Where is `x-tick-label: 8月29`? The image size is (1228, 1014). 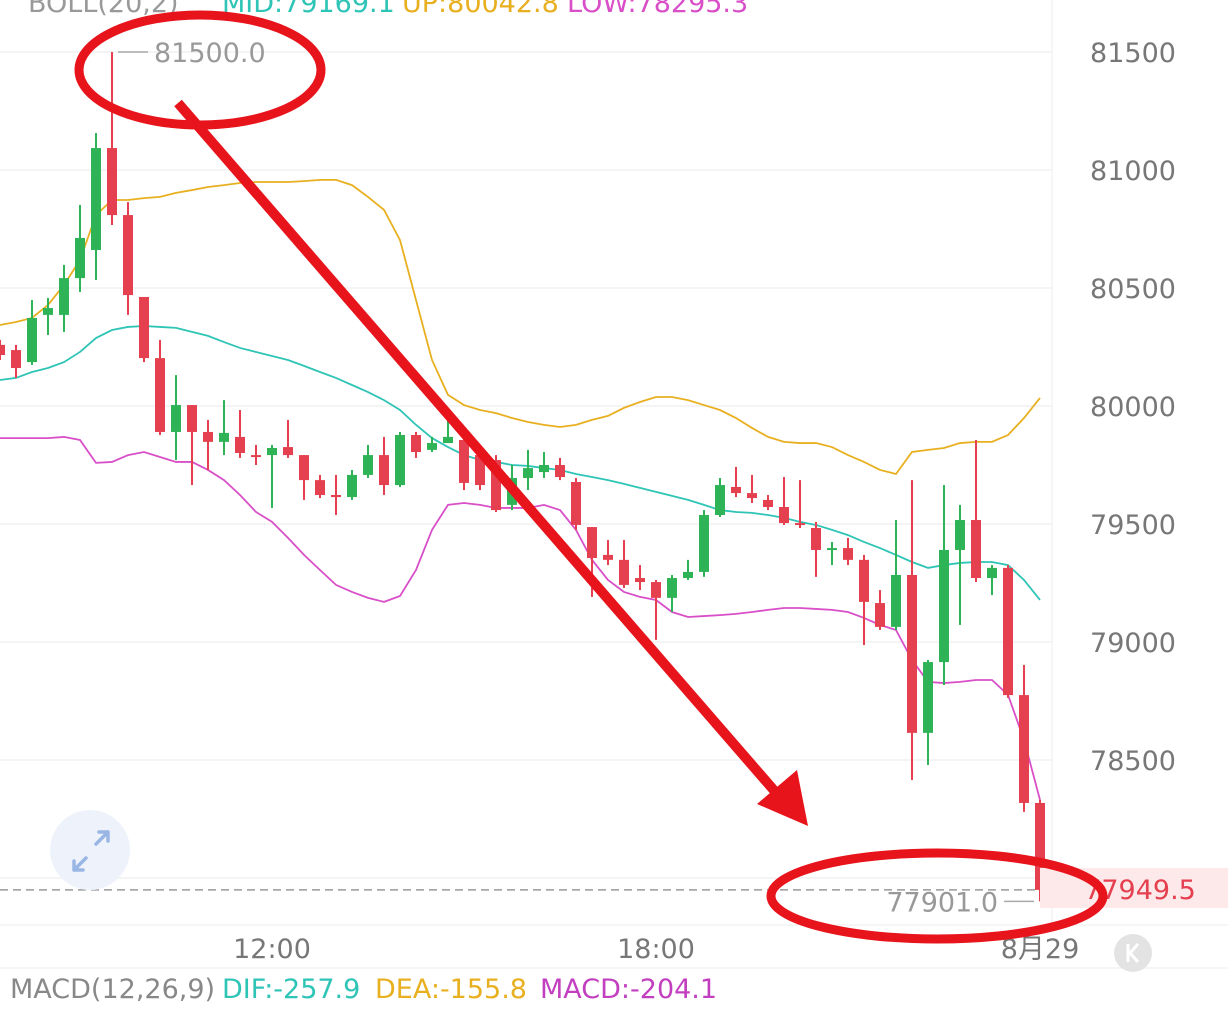
x-tick-label: 8月29 is located at coordinates (1040, 949).